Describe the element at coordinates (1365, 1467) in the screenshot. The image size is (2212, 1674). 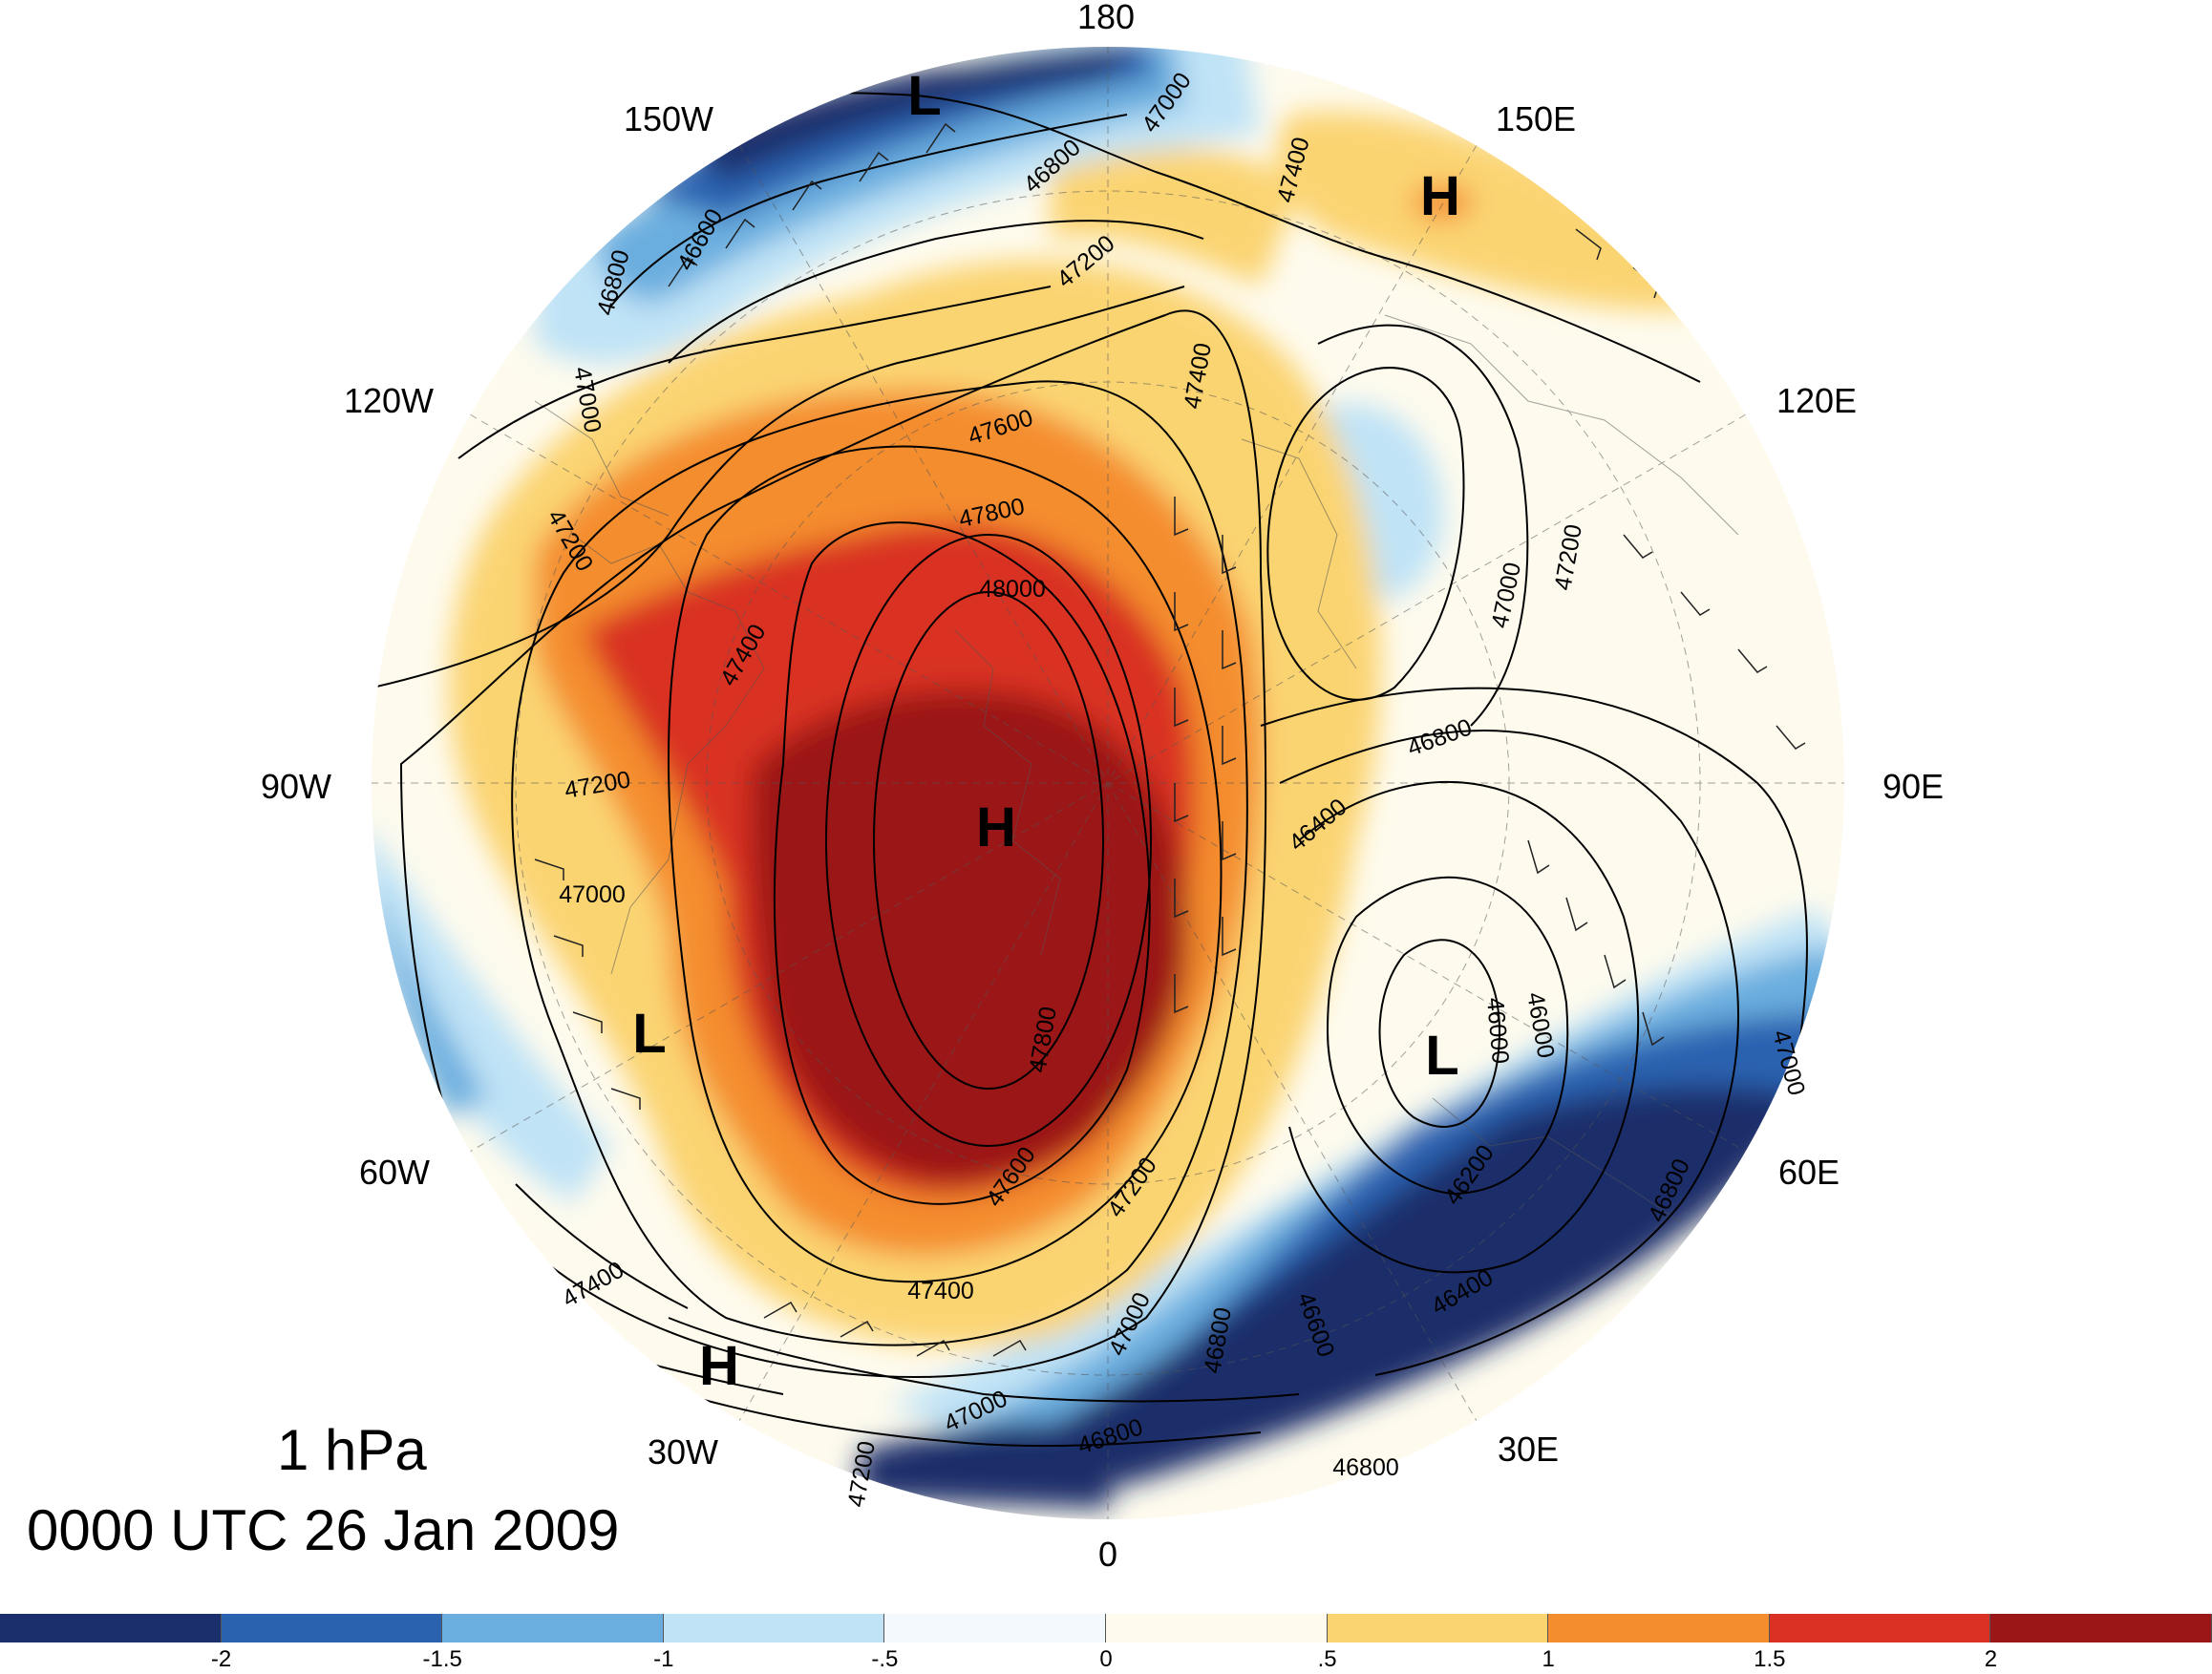
I see `contour-label: 46800` at that location.